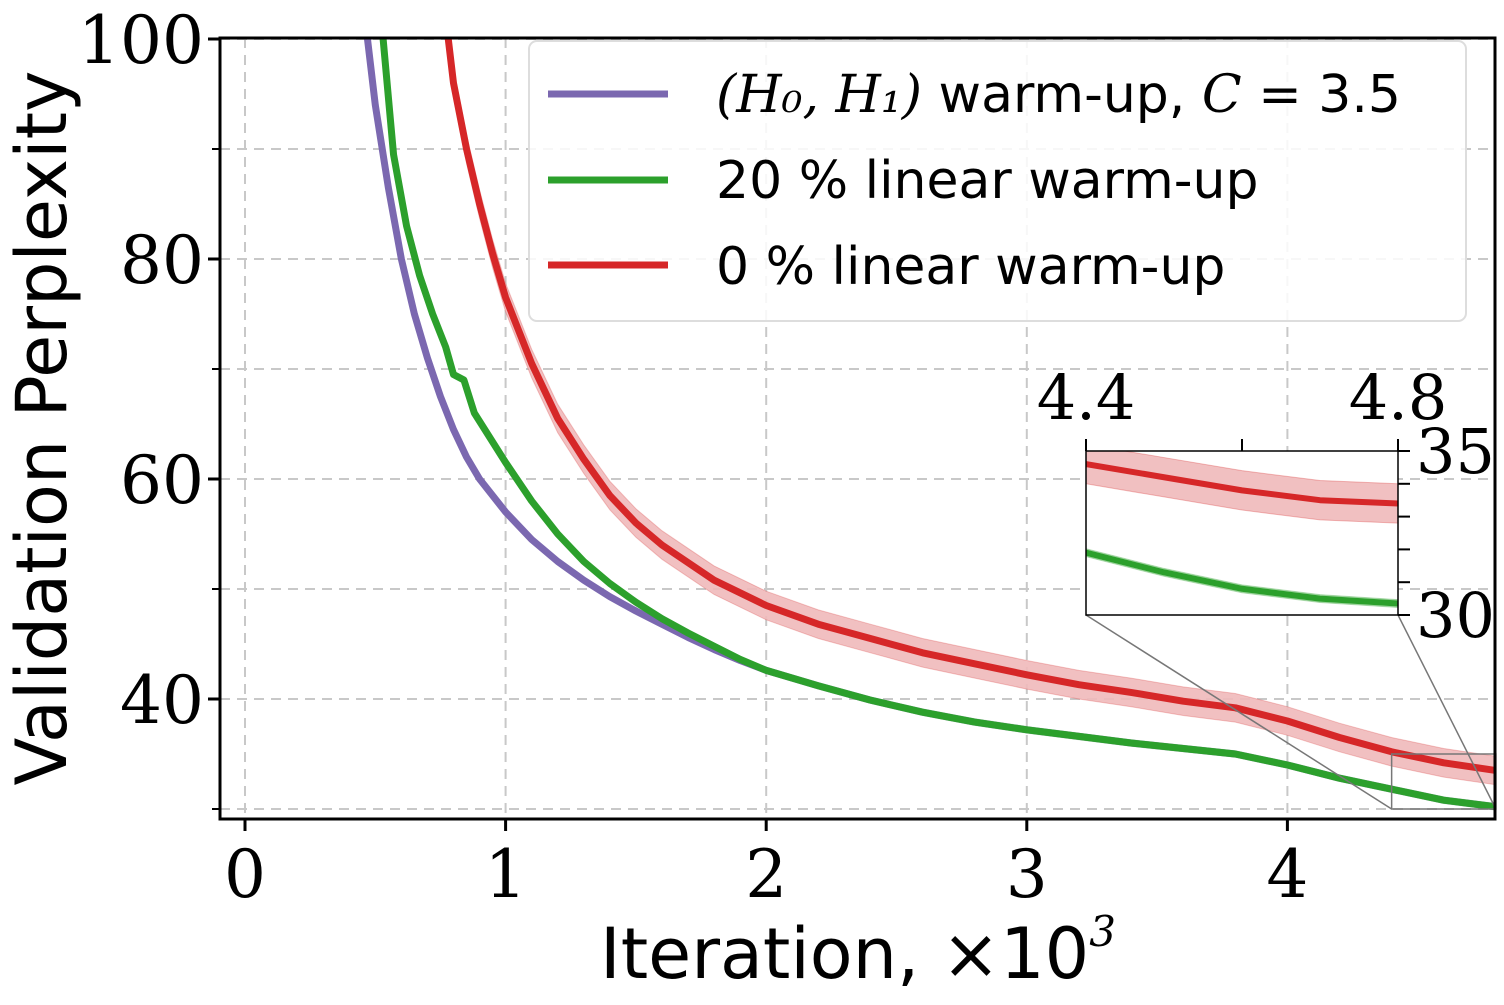  I want to click on x-axis-label-exponent: 3, so click(1102, 931).